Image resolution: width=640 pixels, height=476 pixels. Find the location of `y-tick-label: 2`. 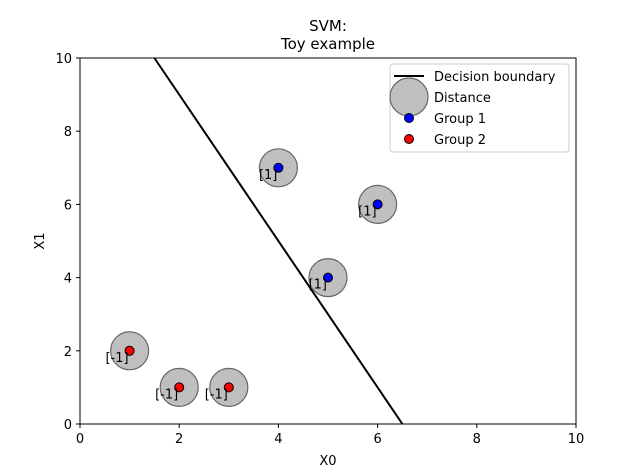

y-tick-label: 2 is located at coordinates (68, 352).